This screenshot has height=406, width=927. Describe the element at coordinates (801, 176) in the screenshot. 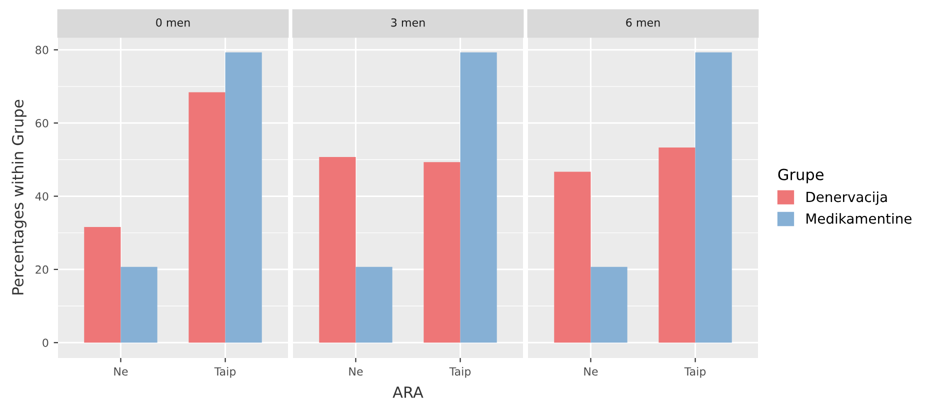

I see `legend-title: Grupe` at that location.